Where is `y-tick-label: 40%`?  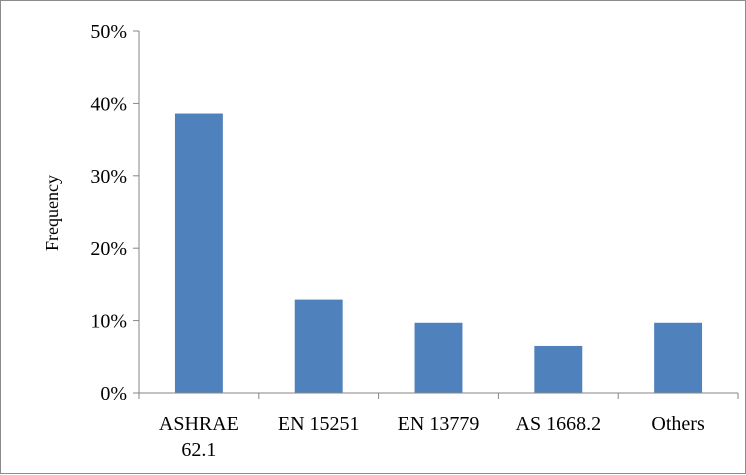 y-tick-label: 40% is located at coordinates (108, 104).